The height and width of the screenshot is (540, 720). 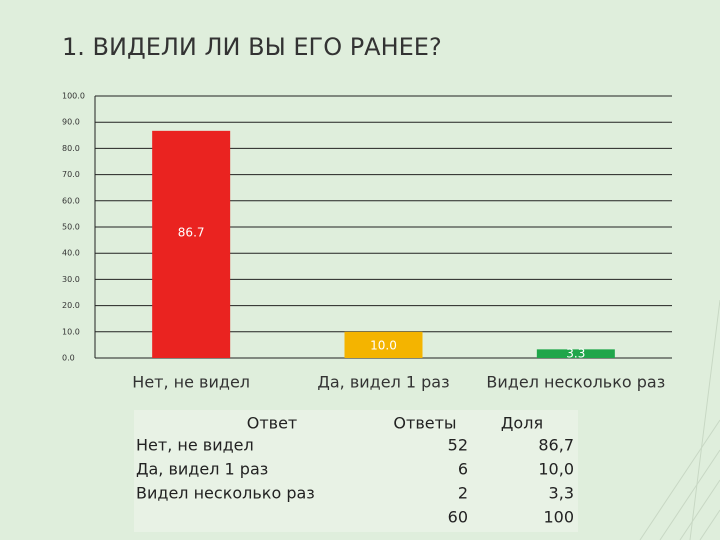 What do you see at coordinates (71, 174) in the screenshot?
I see `y-tick-label: 70.0` at bounding box center [71, 174].